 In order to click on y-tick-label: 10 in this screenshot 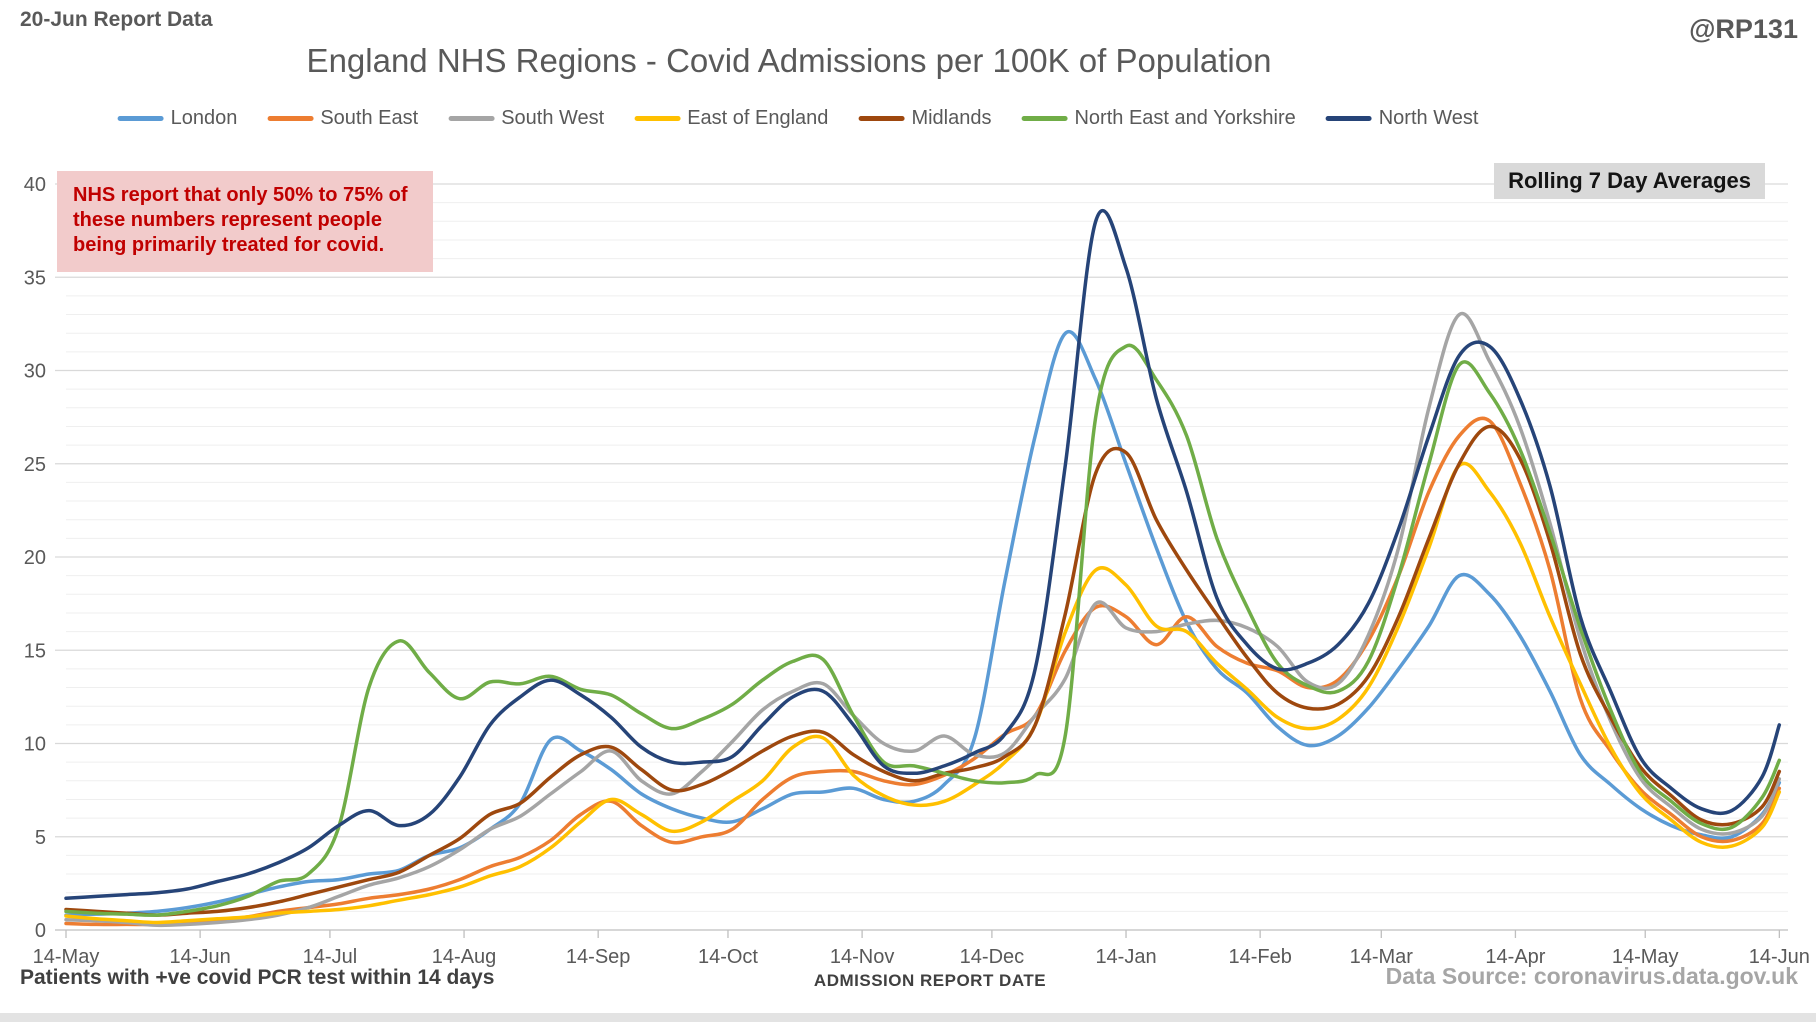, I will do `click(35, 745)`.